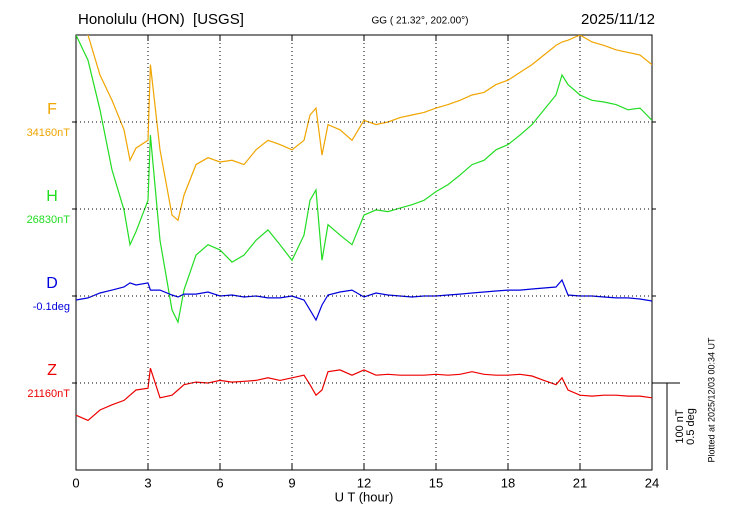 The height and width of the screenshot is (520, 730). I want to click on x-tick-label: 12, so click(364, 482).